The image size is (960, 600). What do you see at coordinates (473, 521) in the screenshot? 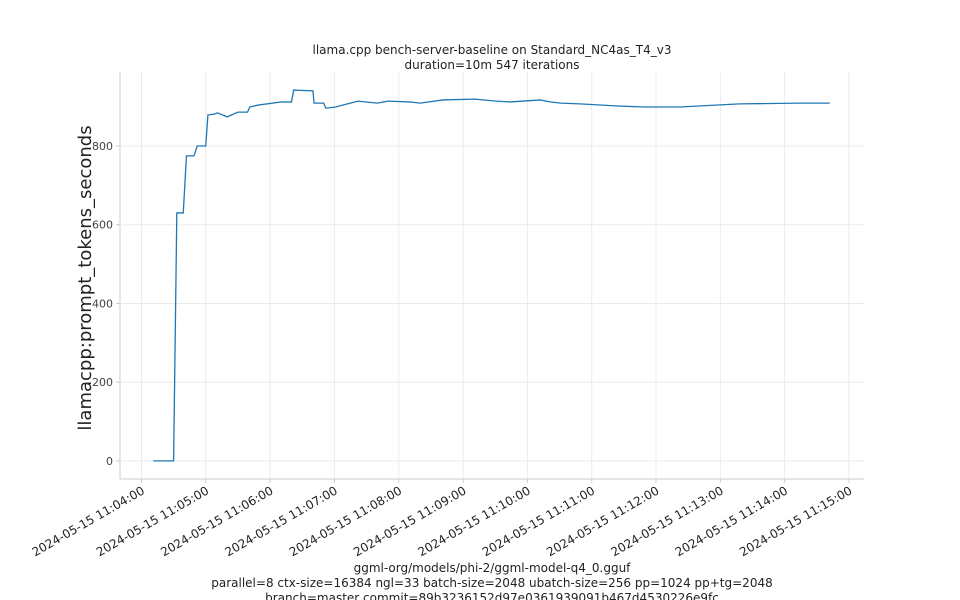
I see `x-tick-label: 2024-05-15 11:10:00` at bounding box center [473, 521].